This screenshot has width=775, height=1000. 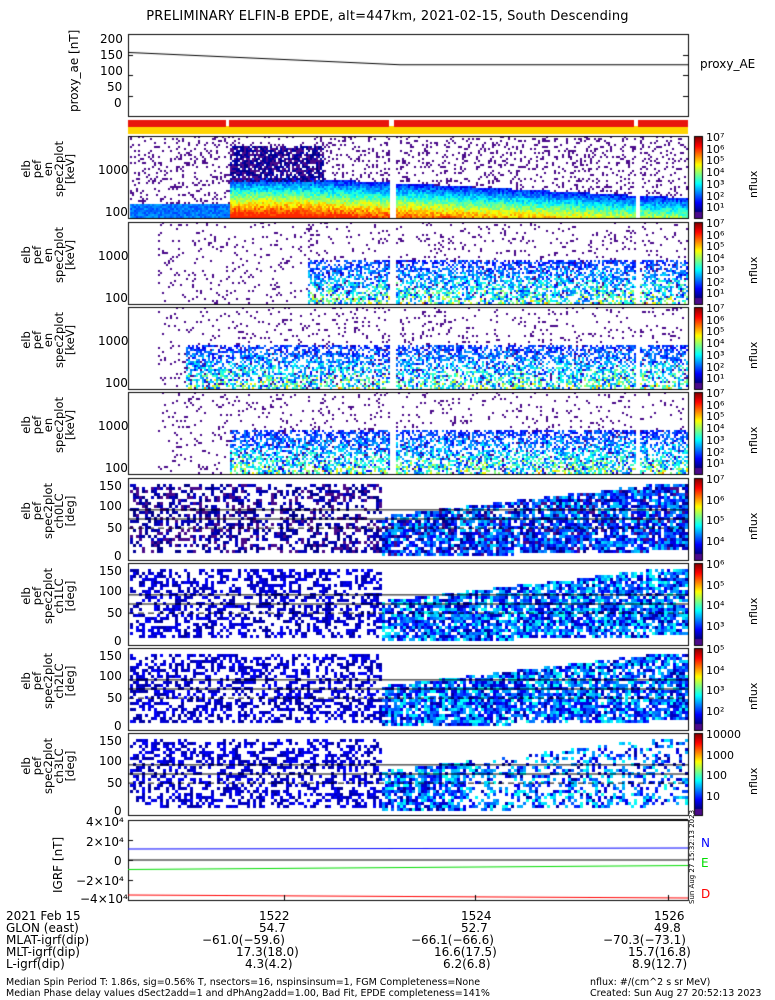 I want to click on cbar-tick-label: 10000, so click(x=723, y=734).